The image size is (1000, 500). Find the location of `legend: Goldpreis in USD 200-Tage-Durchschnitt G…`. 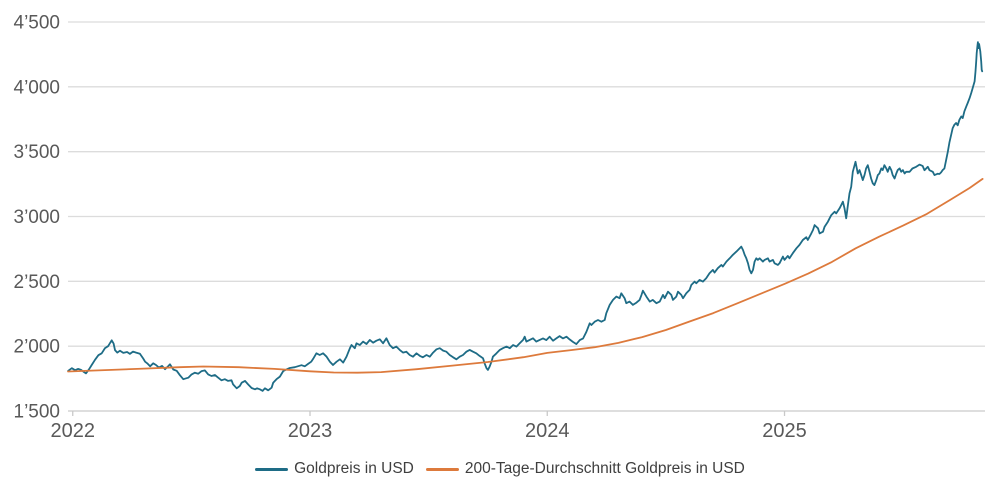

legend: Goldpreis in USD 200-Tage-Durchschnitt G… is located at coordinates (500, 469).